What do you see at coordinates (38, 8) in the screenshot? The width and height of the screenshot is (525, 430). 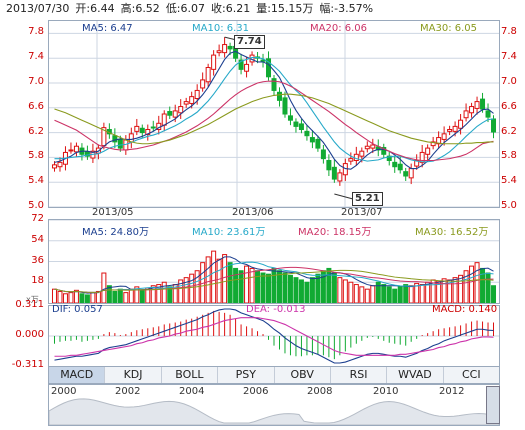 I see `quote-date: 2013/07/30` at bounding box center [38, 8].